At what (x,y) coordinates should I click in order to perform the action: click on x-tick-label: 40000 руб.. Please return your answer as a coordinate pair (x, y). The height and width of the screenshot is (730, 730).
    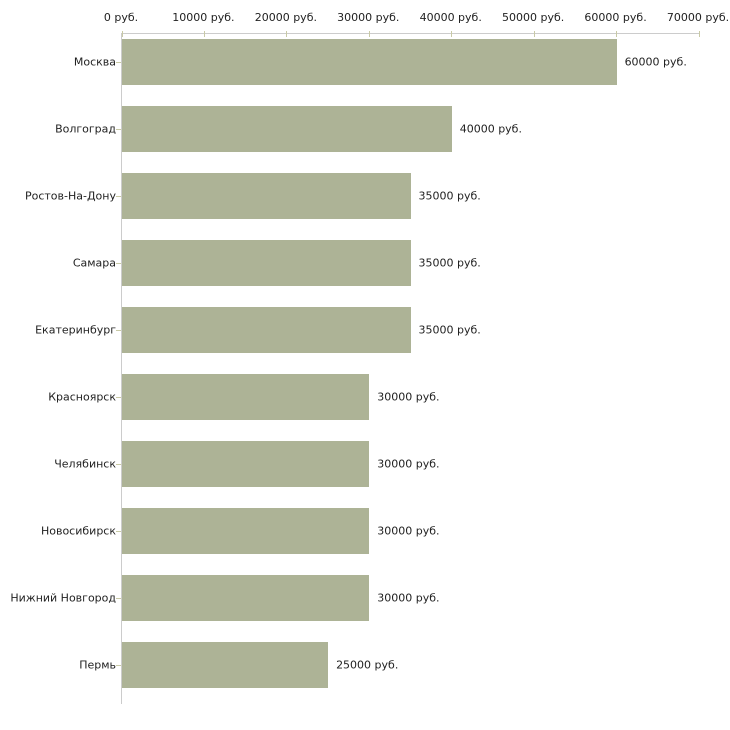
    Looking at the image, I should click on (450, 17).